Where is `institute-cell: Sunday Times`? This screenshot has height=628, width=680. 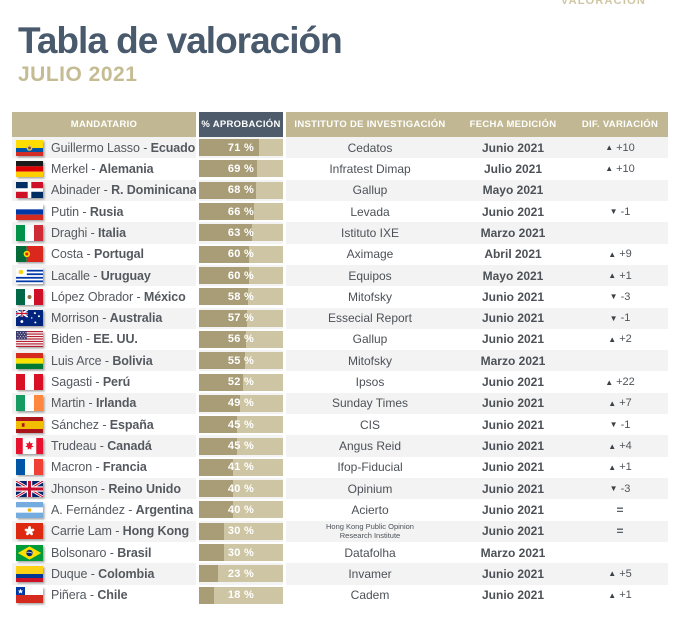
institute-cell: Sunday Times is located at coordinates (370, 403).